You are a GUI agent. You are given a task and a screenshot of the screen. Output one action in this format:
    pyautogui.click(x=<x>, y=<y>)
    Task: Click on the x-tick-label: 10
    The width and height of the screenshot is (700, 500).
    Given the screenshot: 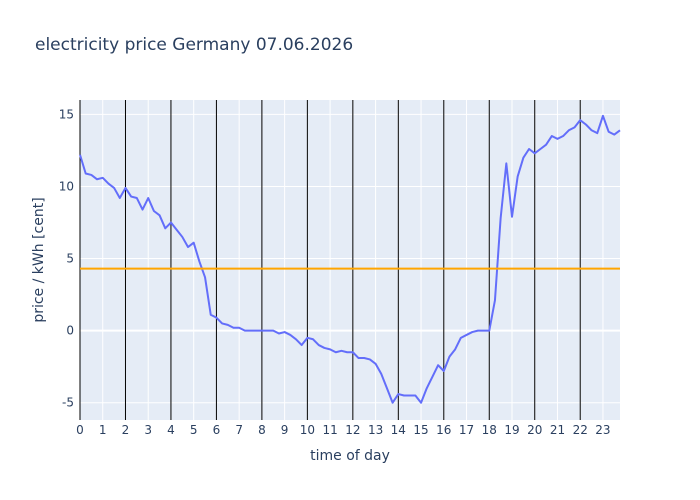 What is the action you would take?
    pyautogui.click(x=307, y=430)
    